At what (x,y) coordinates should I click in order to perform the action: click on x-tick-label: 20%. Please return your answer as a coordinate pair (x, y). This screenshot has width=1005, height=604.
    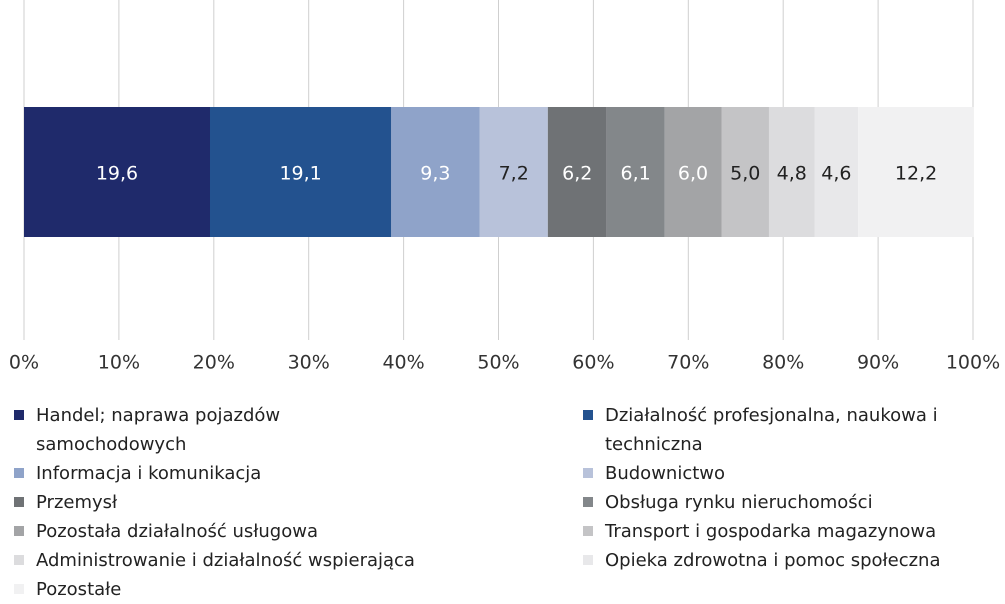
    Looking at the image, I should click on (214, 363).